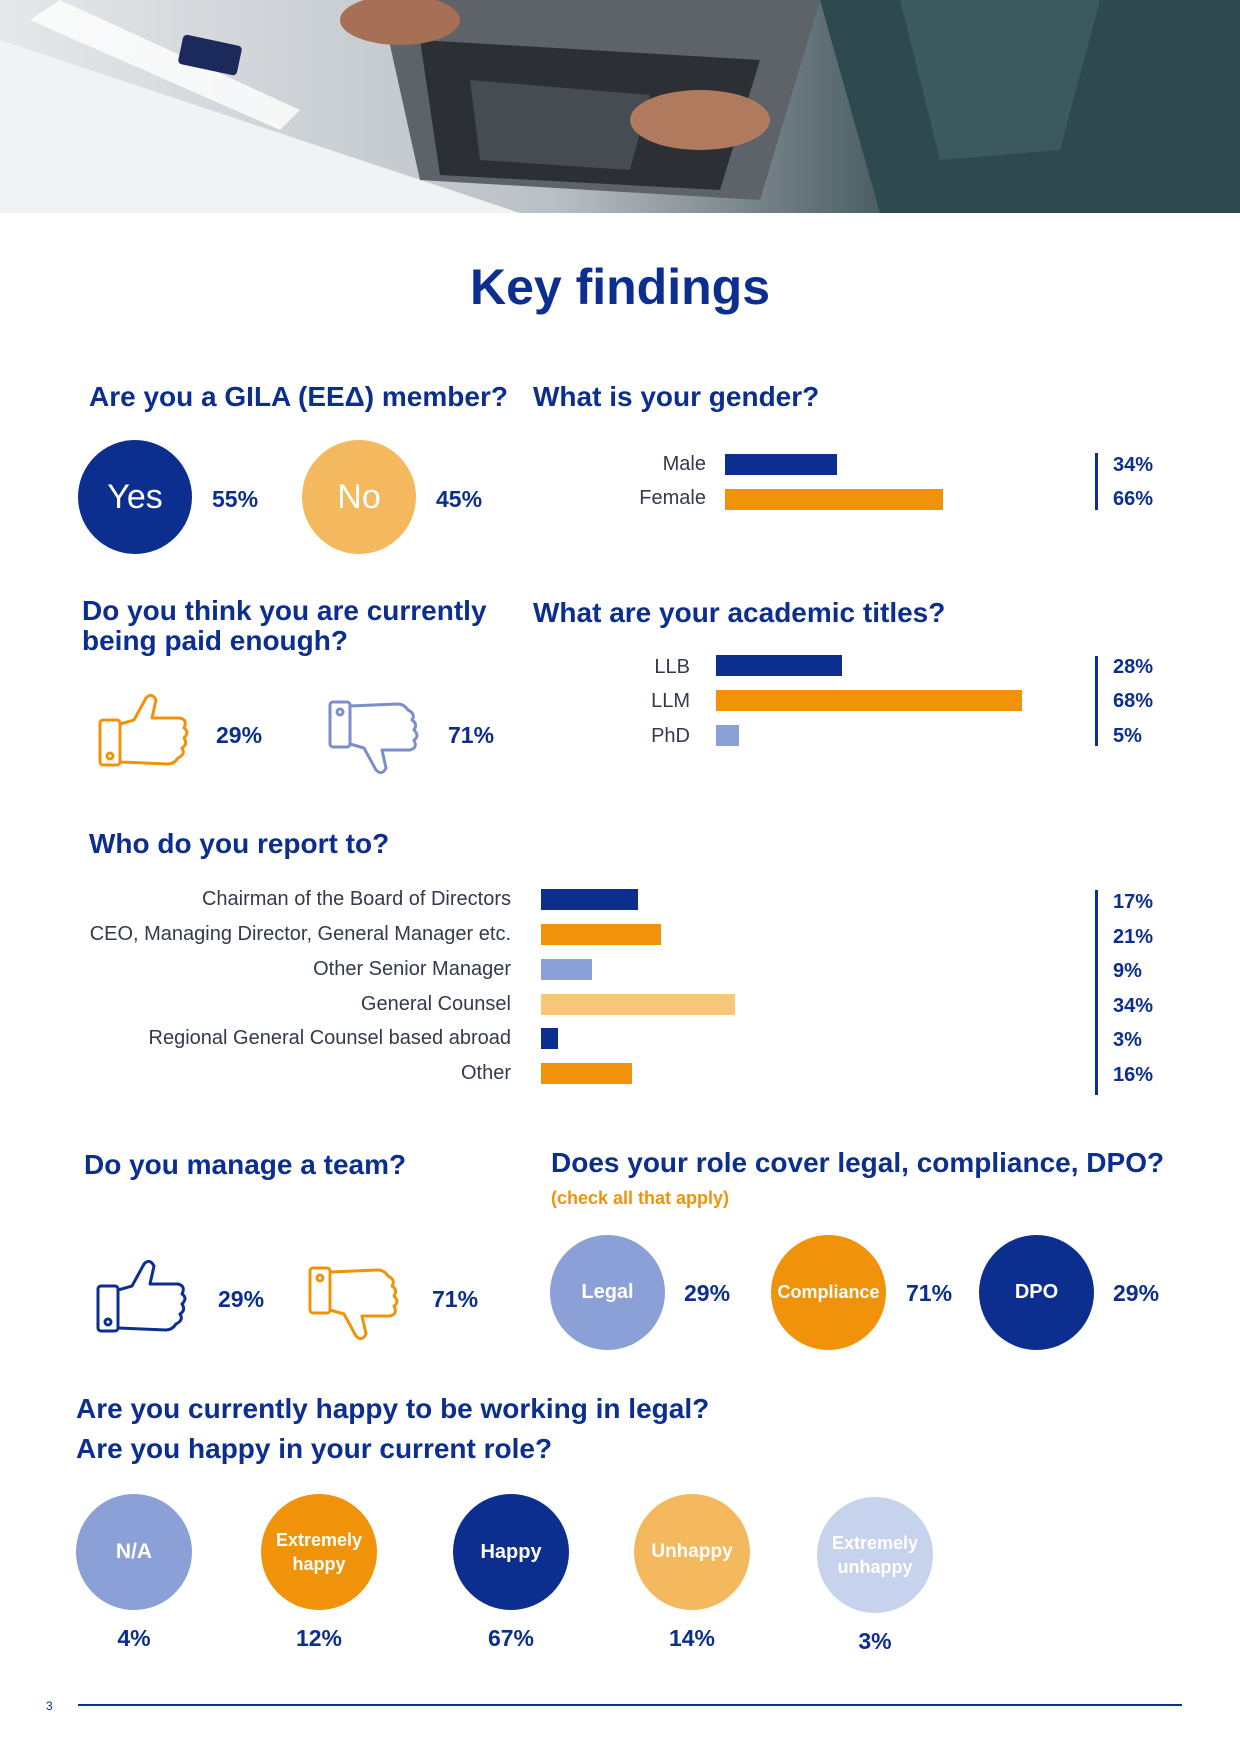 The image size is (1240, 1754). I want to click on report-pct-ceo: 21%, so click(1133, 937).